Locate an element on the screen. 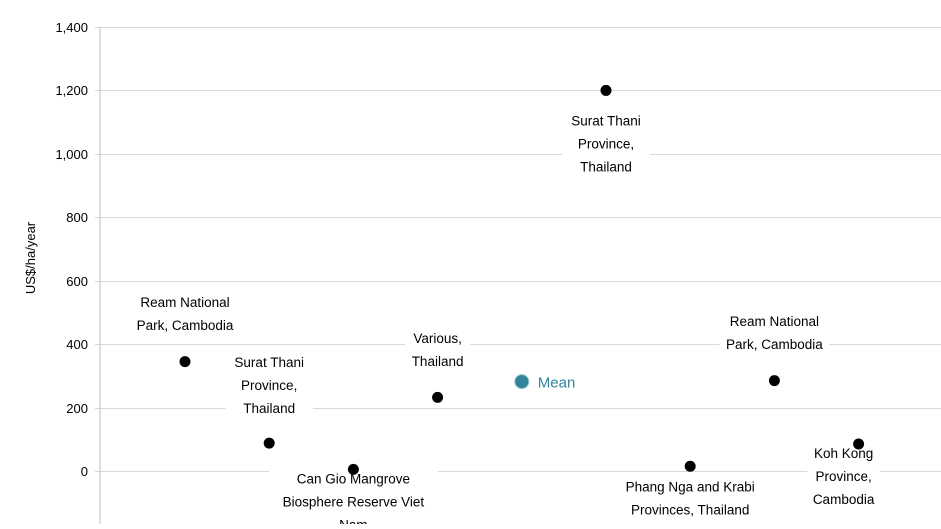  point-label: Koh Kong is located at coordinates (843, 453).